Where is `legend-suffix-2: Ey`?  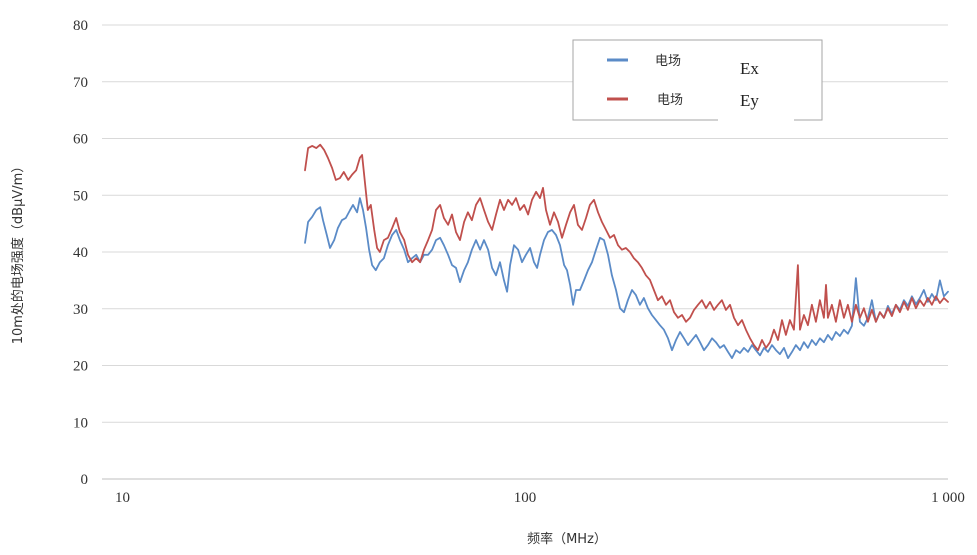
legend-suffix-2: Ey is located at coordinates (749, 100).